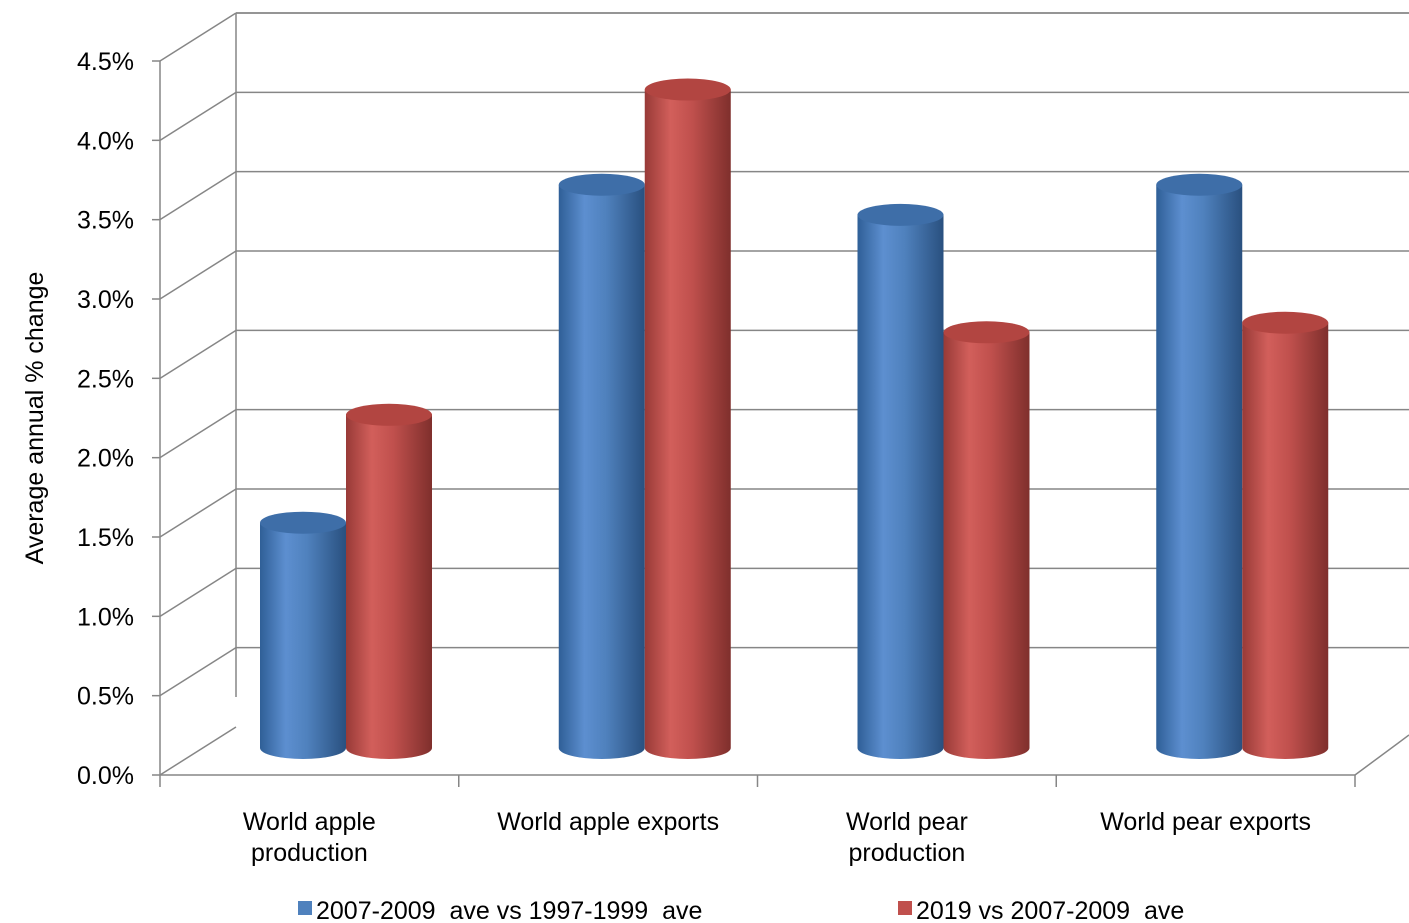 The width and height of the screenshot is (1409, 923). I want to click on category-label: World pear exports, so click(1205, 822).